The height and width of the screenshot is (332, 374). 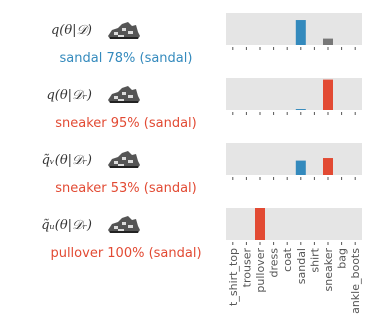 What do you see at coordinates (314, 259) in the screenshot?
I see `x-tick-label: shirt` at bounding box center [314, 259].